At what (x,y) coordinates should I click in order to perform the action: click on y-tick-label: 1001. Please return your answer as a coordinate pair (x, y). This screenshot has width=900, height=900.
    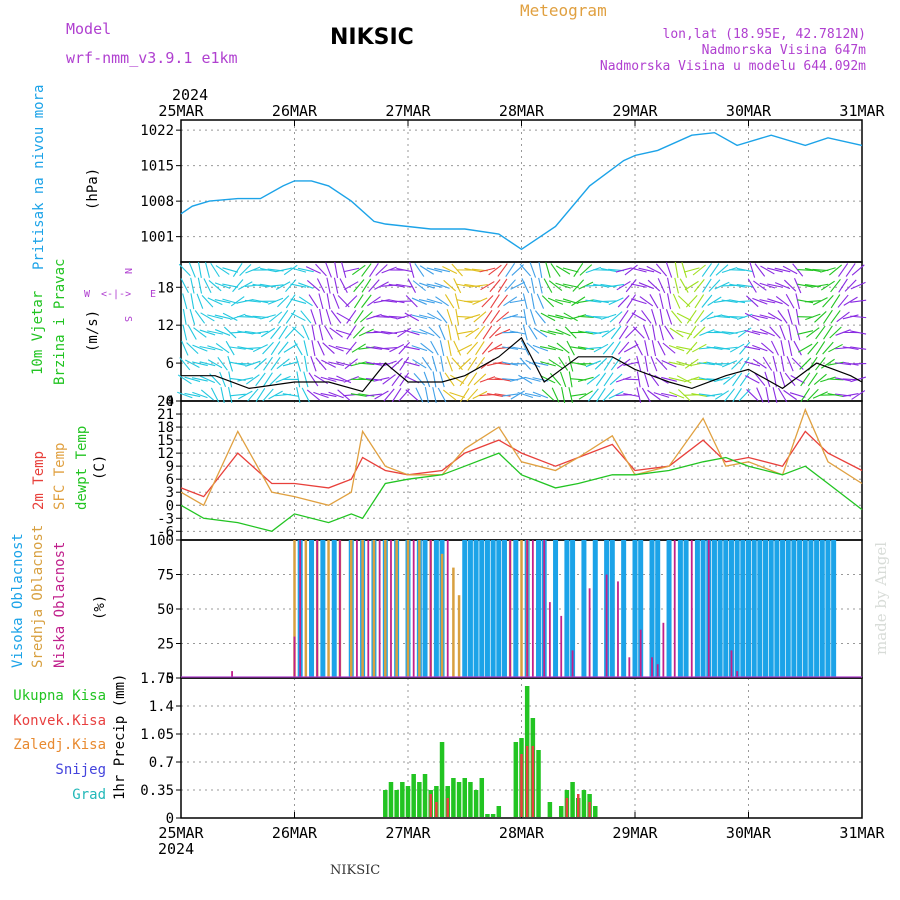
    Looking at the image, I should click on (157, 238).